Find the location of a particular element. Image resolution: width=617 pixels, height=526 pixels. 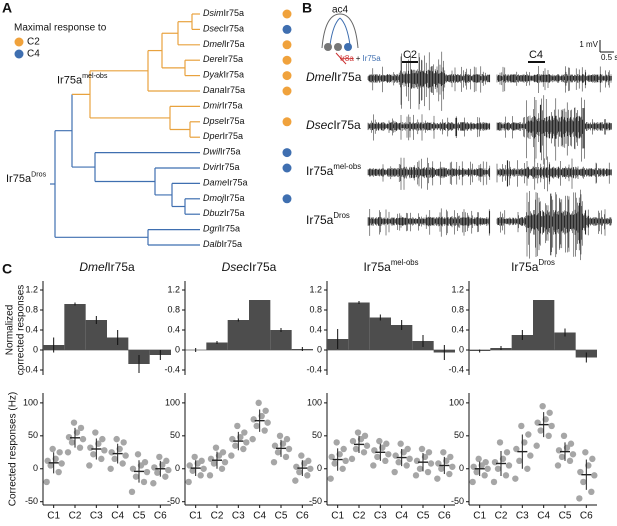

x-tick-label: C4 is located at coordinates (543, 516).